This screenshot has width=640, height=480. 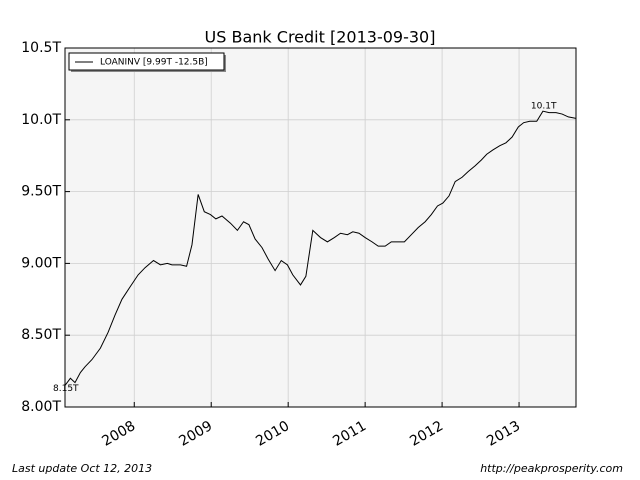 What do you see at coordinates (82, 468) in the screenshot?
I see `footer-left: Last update Oct 12, 2013` at bounding box center [82, 468].